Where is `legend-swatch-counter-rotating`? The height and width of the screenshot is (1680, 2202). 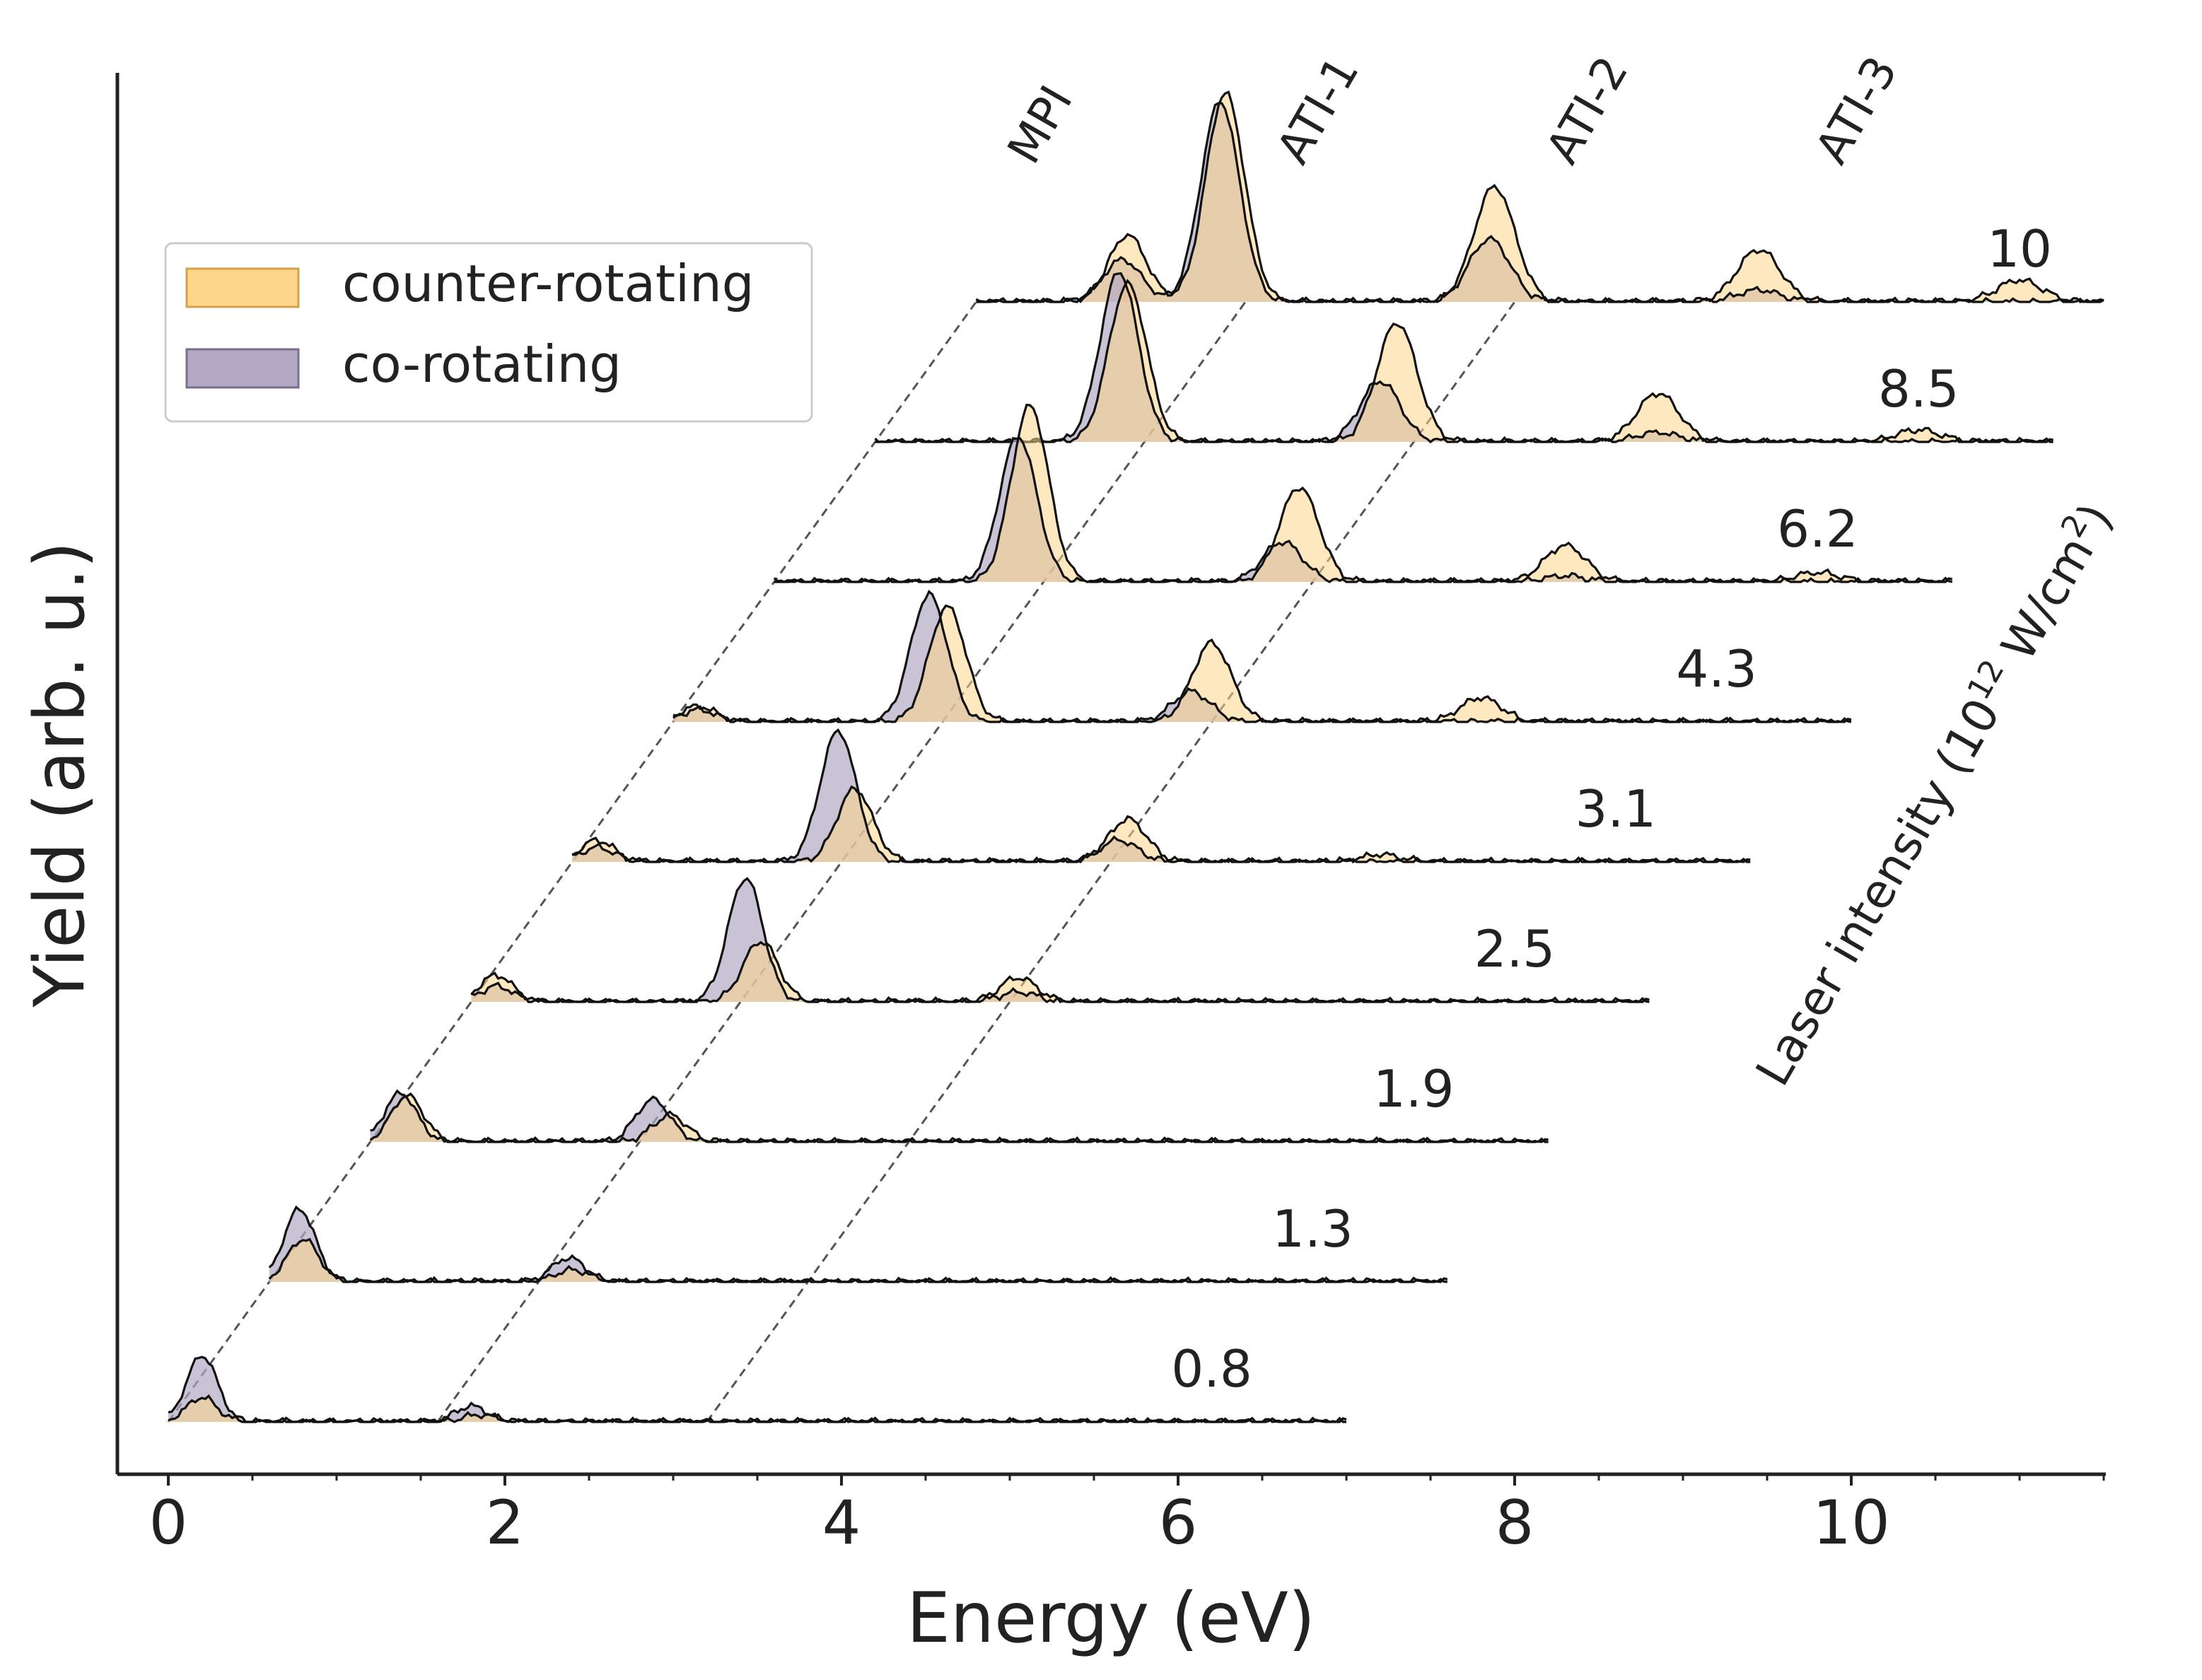 legend-swatch-counter-rotating is located at coordinates (242, 287).